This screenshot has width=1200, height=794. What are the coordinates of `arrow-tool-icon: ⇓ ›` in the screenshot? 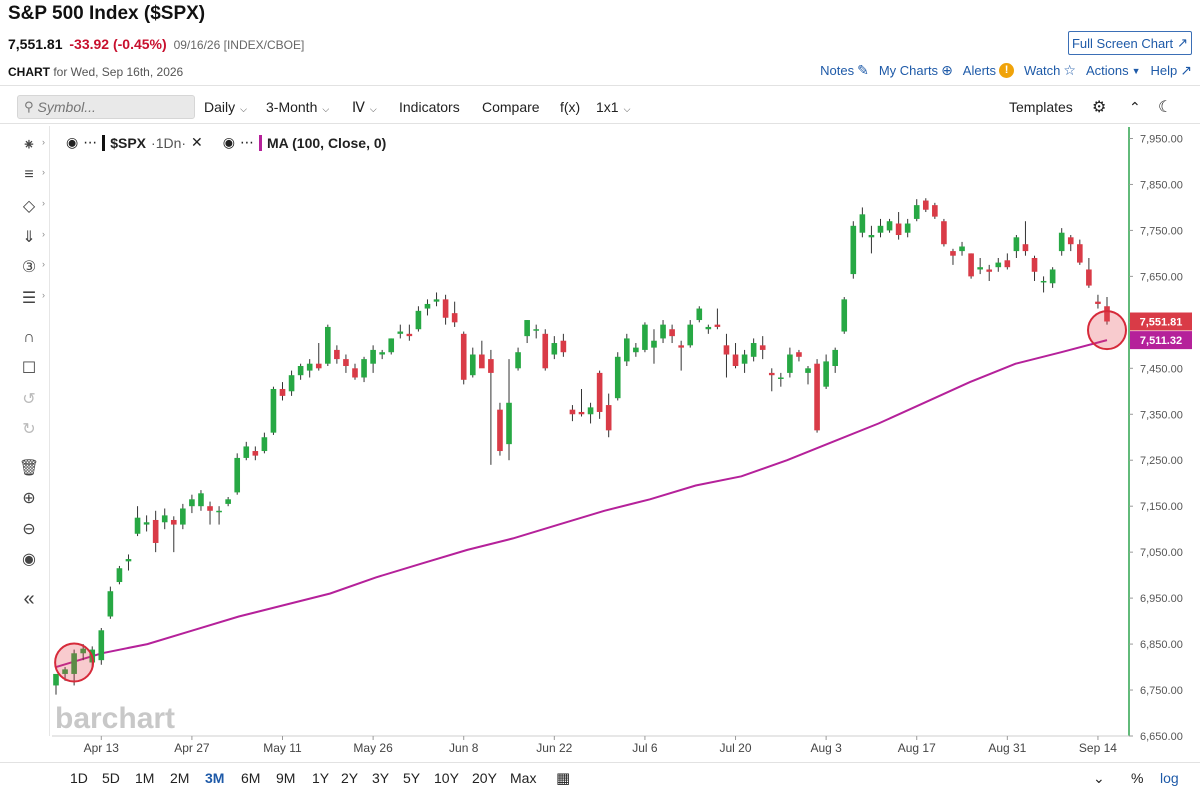 It's located at (33, 237).